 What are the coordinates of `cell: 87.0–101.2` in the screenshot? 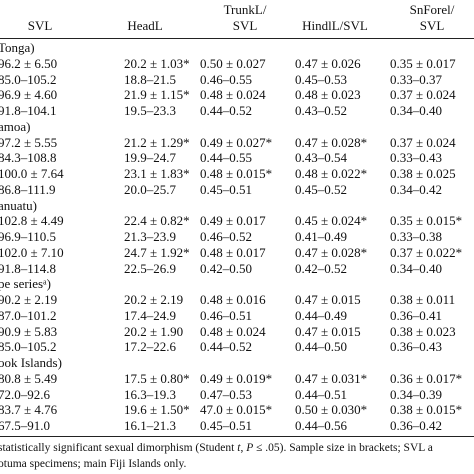 It's located at (28, 315).